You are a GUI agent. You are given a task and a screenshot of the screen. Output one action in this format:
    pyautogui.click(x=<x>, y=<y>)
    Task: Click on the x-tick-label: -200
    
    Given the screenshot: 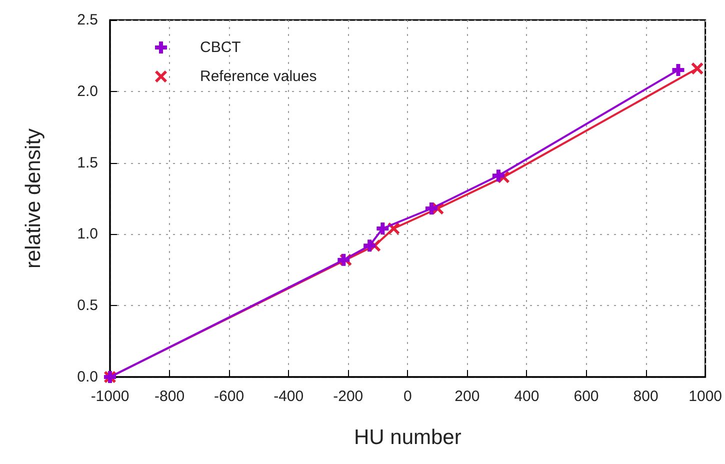 What is the action you would take?
    pyautogui.click(x=348, y=396)
    